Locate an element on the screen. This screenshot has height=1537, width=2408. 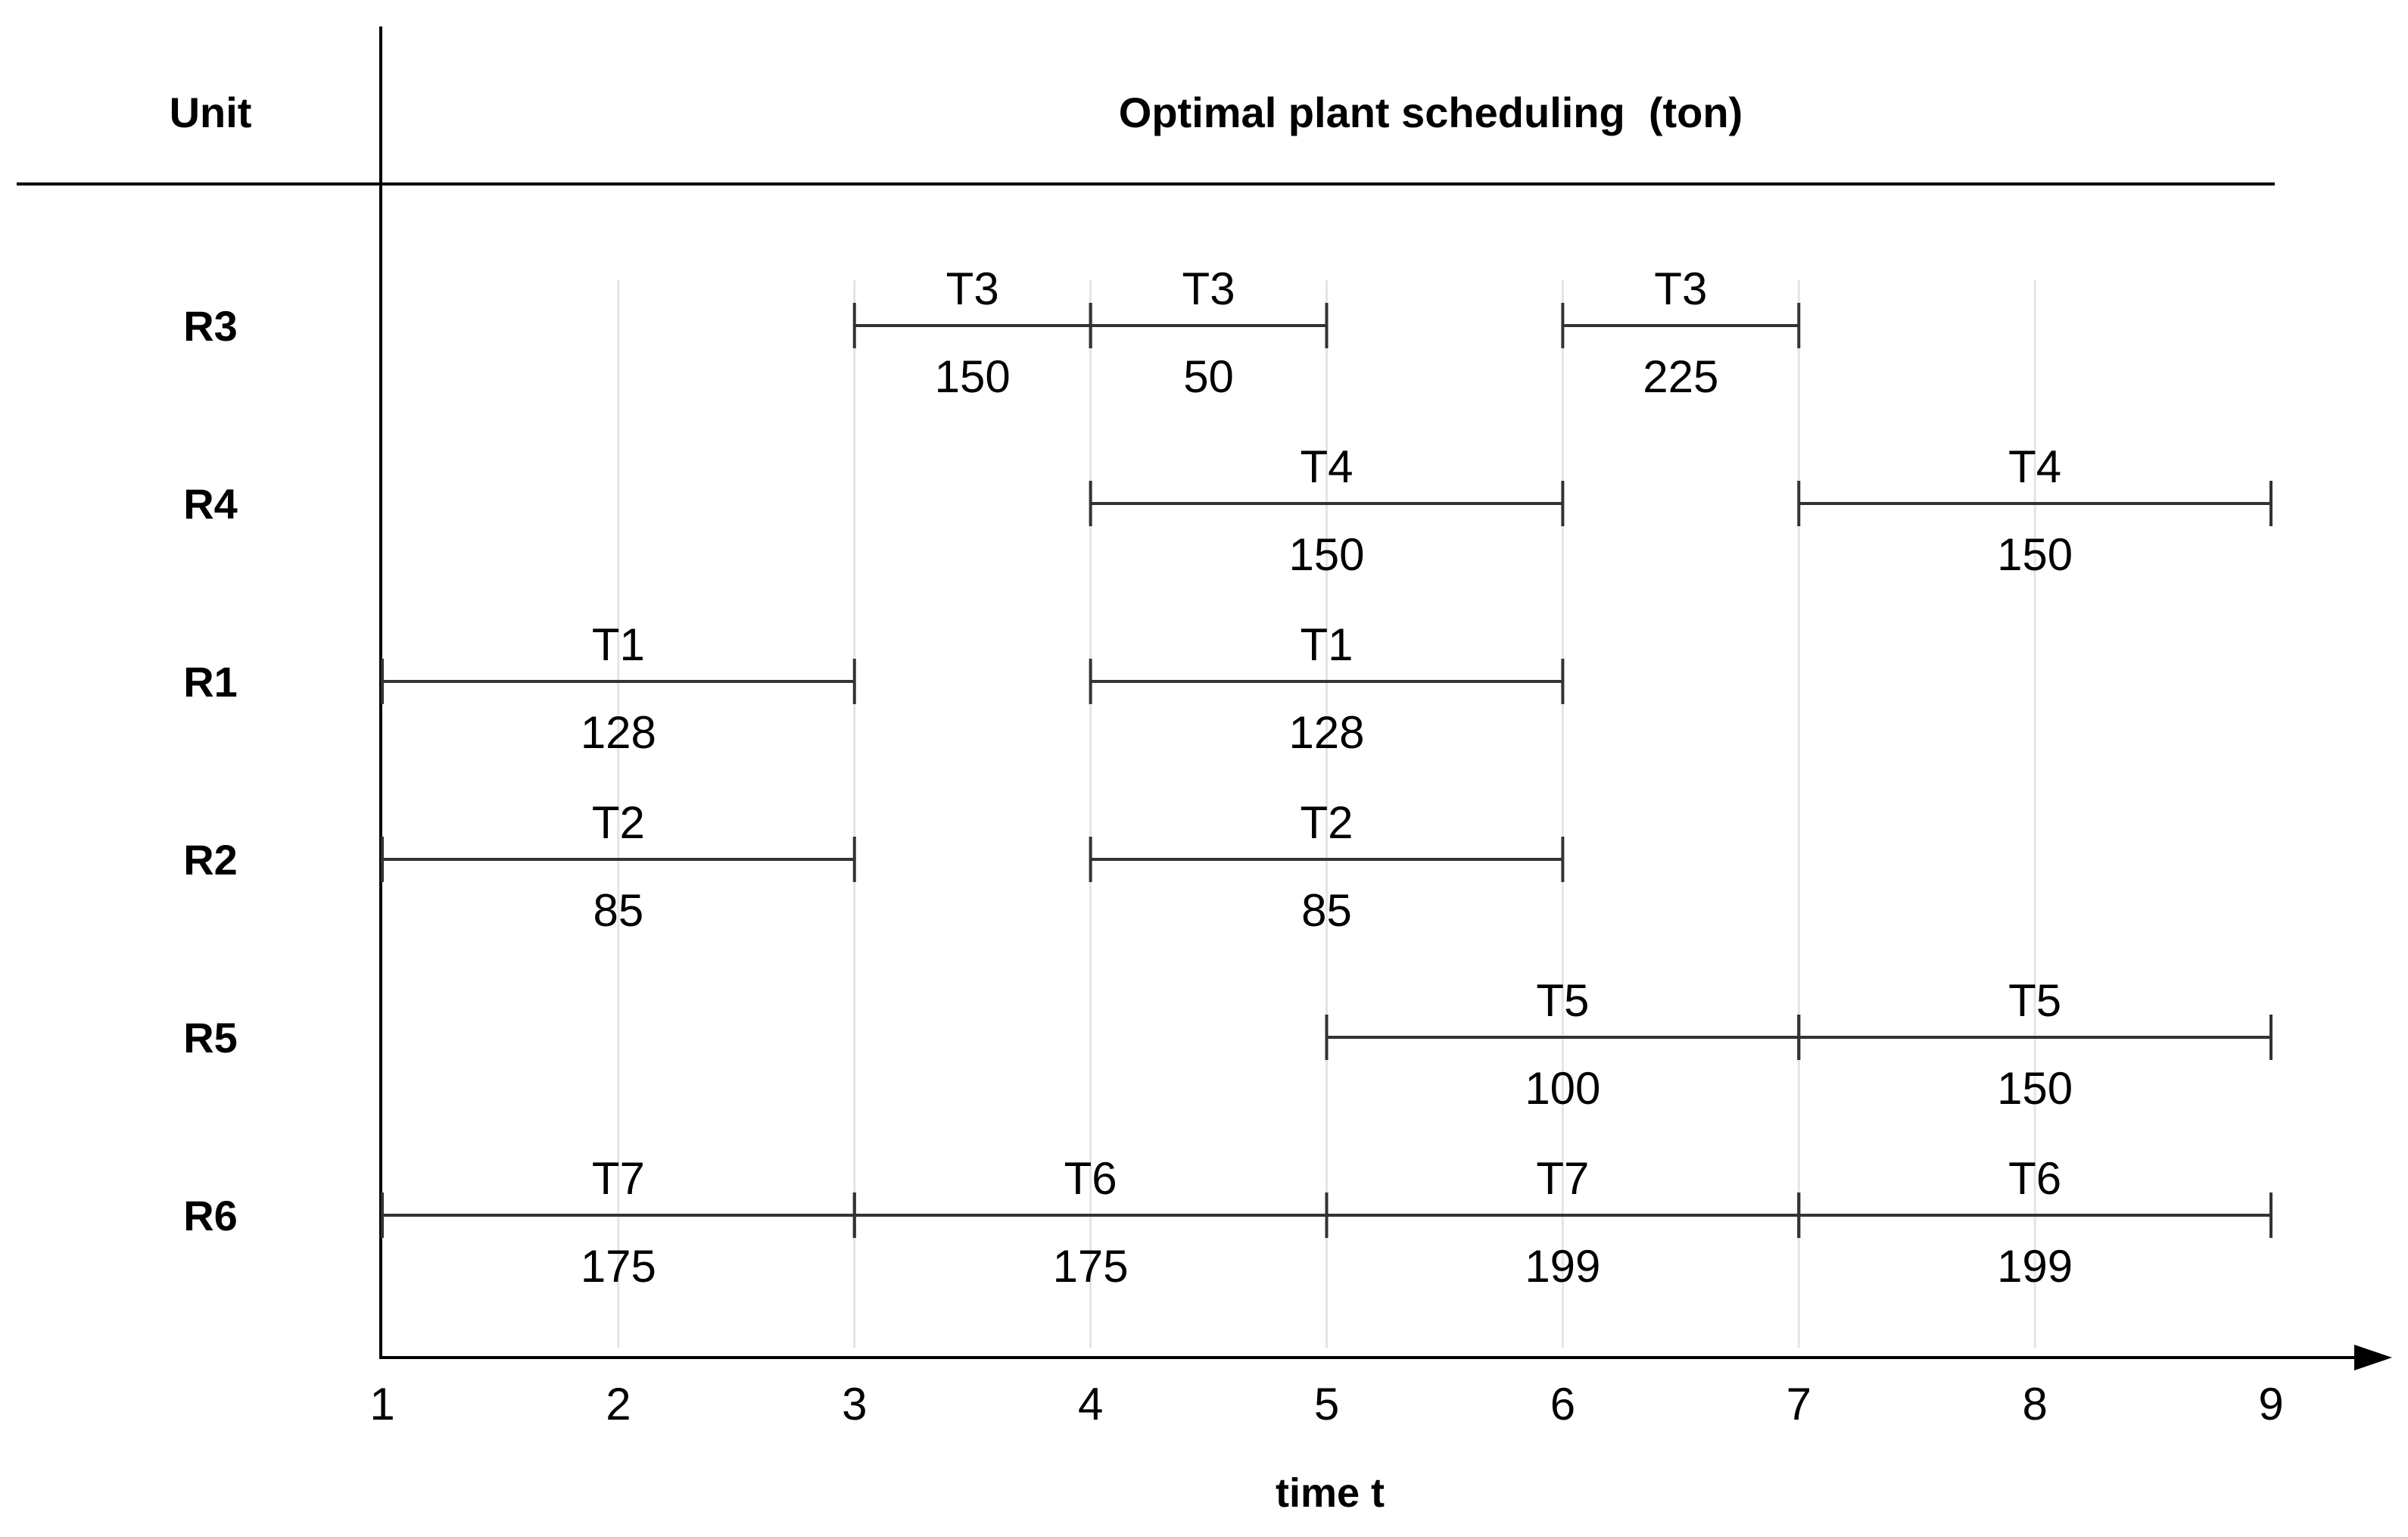
task-amount: 50 is located at coordinates (1209, 376).